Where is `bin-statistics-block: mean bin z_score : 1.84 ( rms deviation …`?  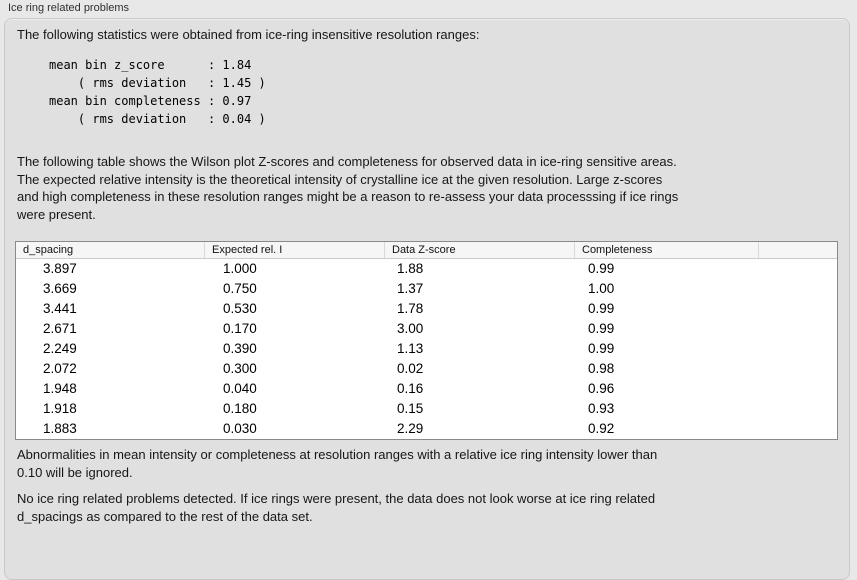 bin-statistics-block: mean bin z_score : 1.84 ( rms deviation … is located at coordinates (157, 92).